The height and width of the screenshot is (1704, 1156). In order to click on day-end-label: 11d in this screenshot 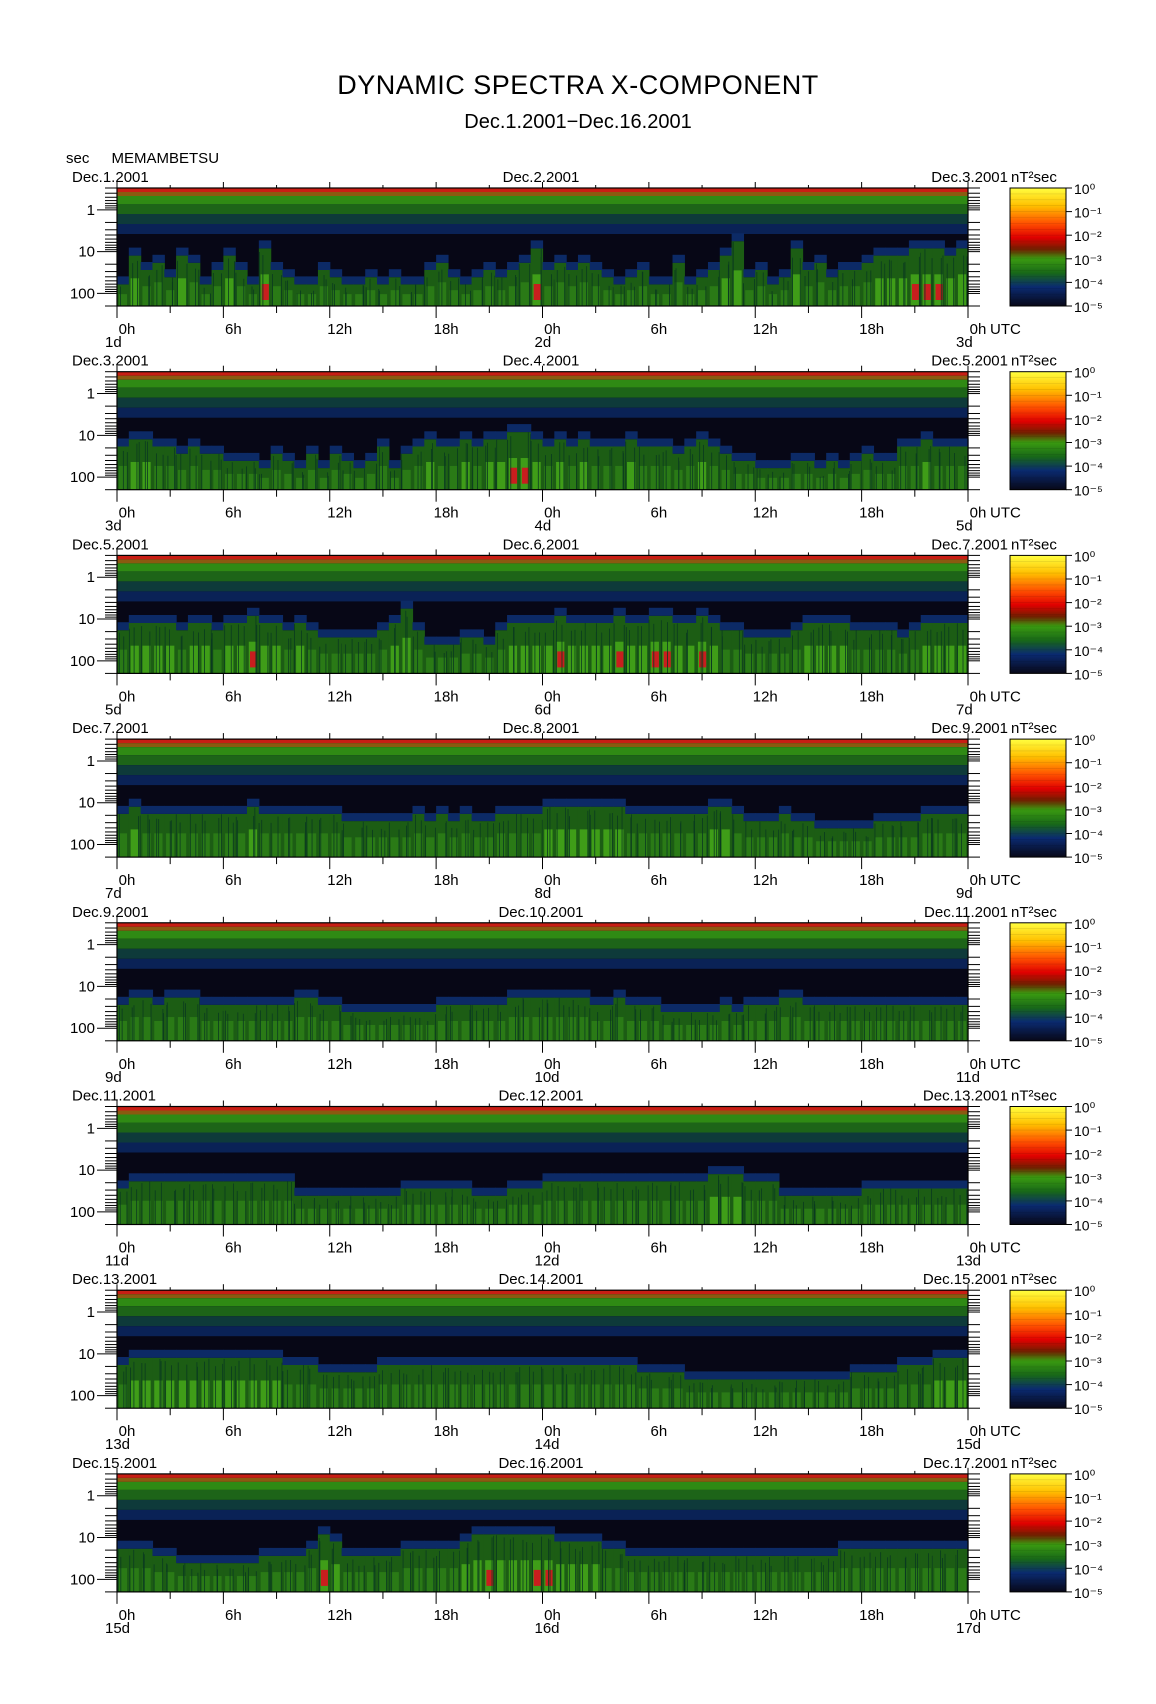, I will do `click(968, 1077)`.